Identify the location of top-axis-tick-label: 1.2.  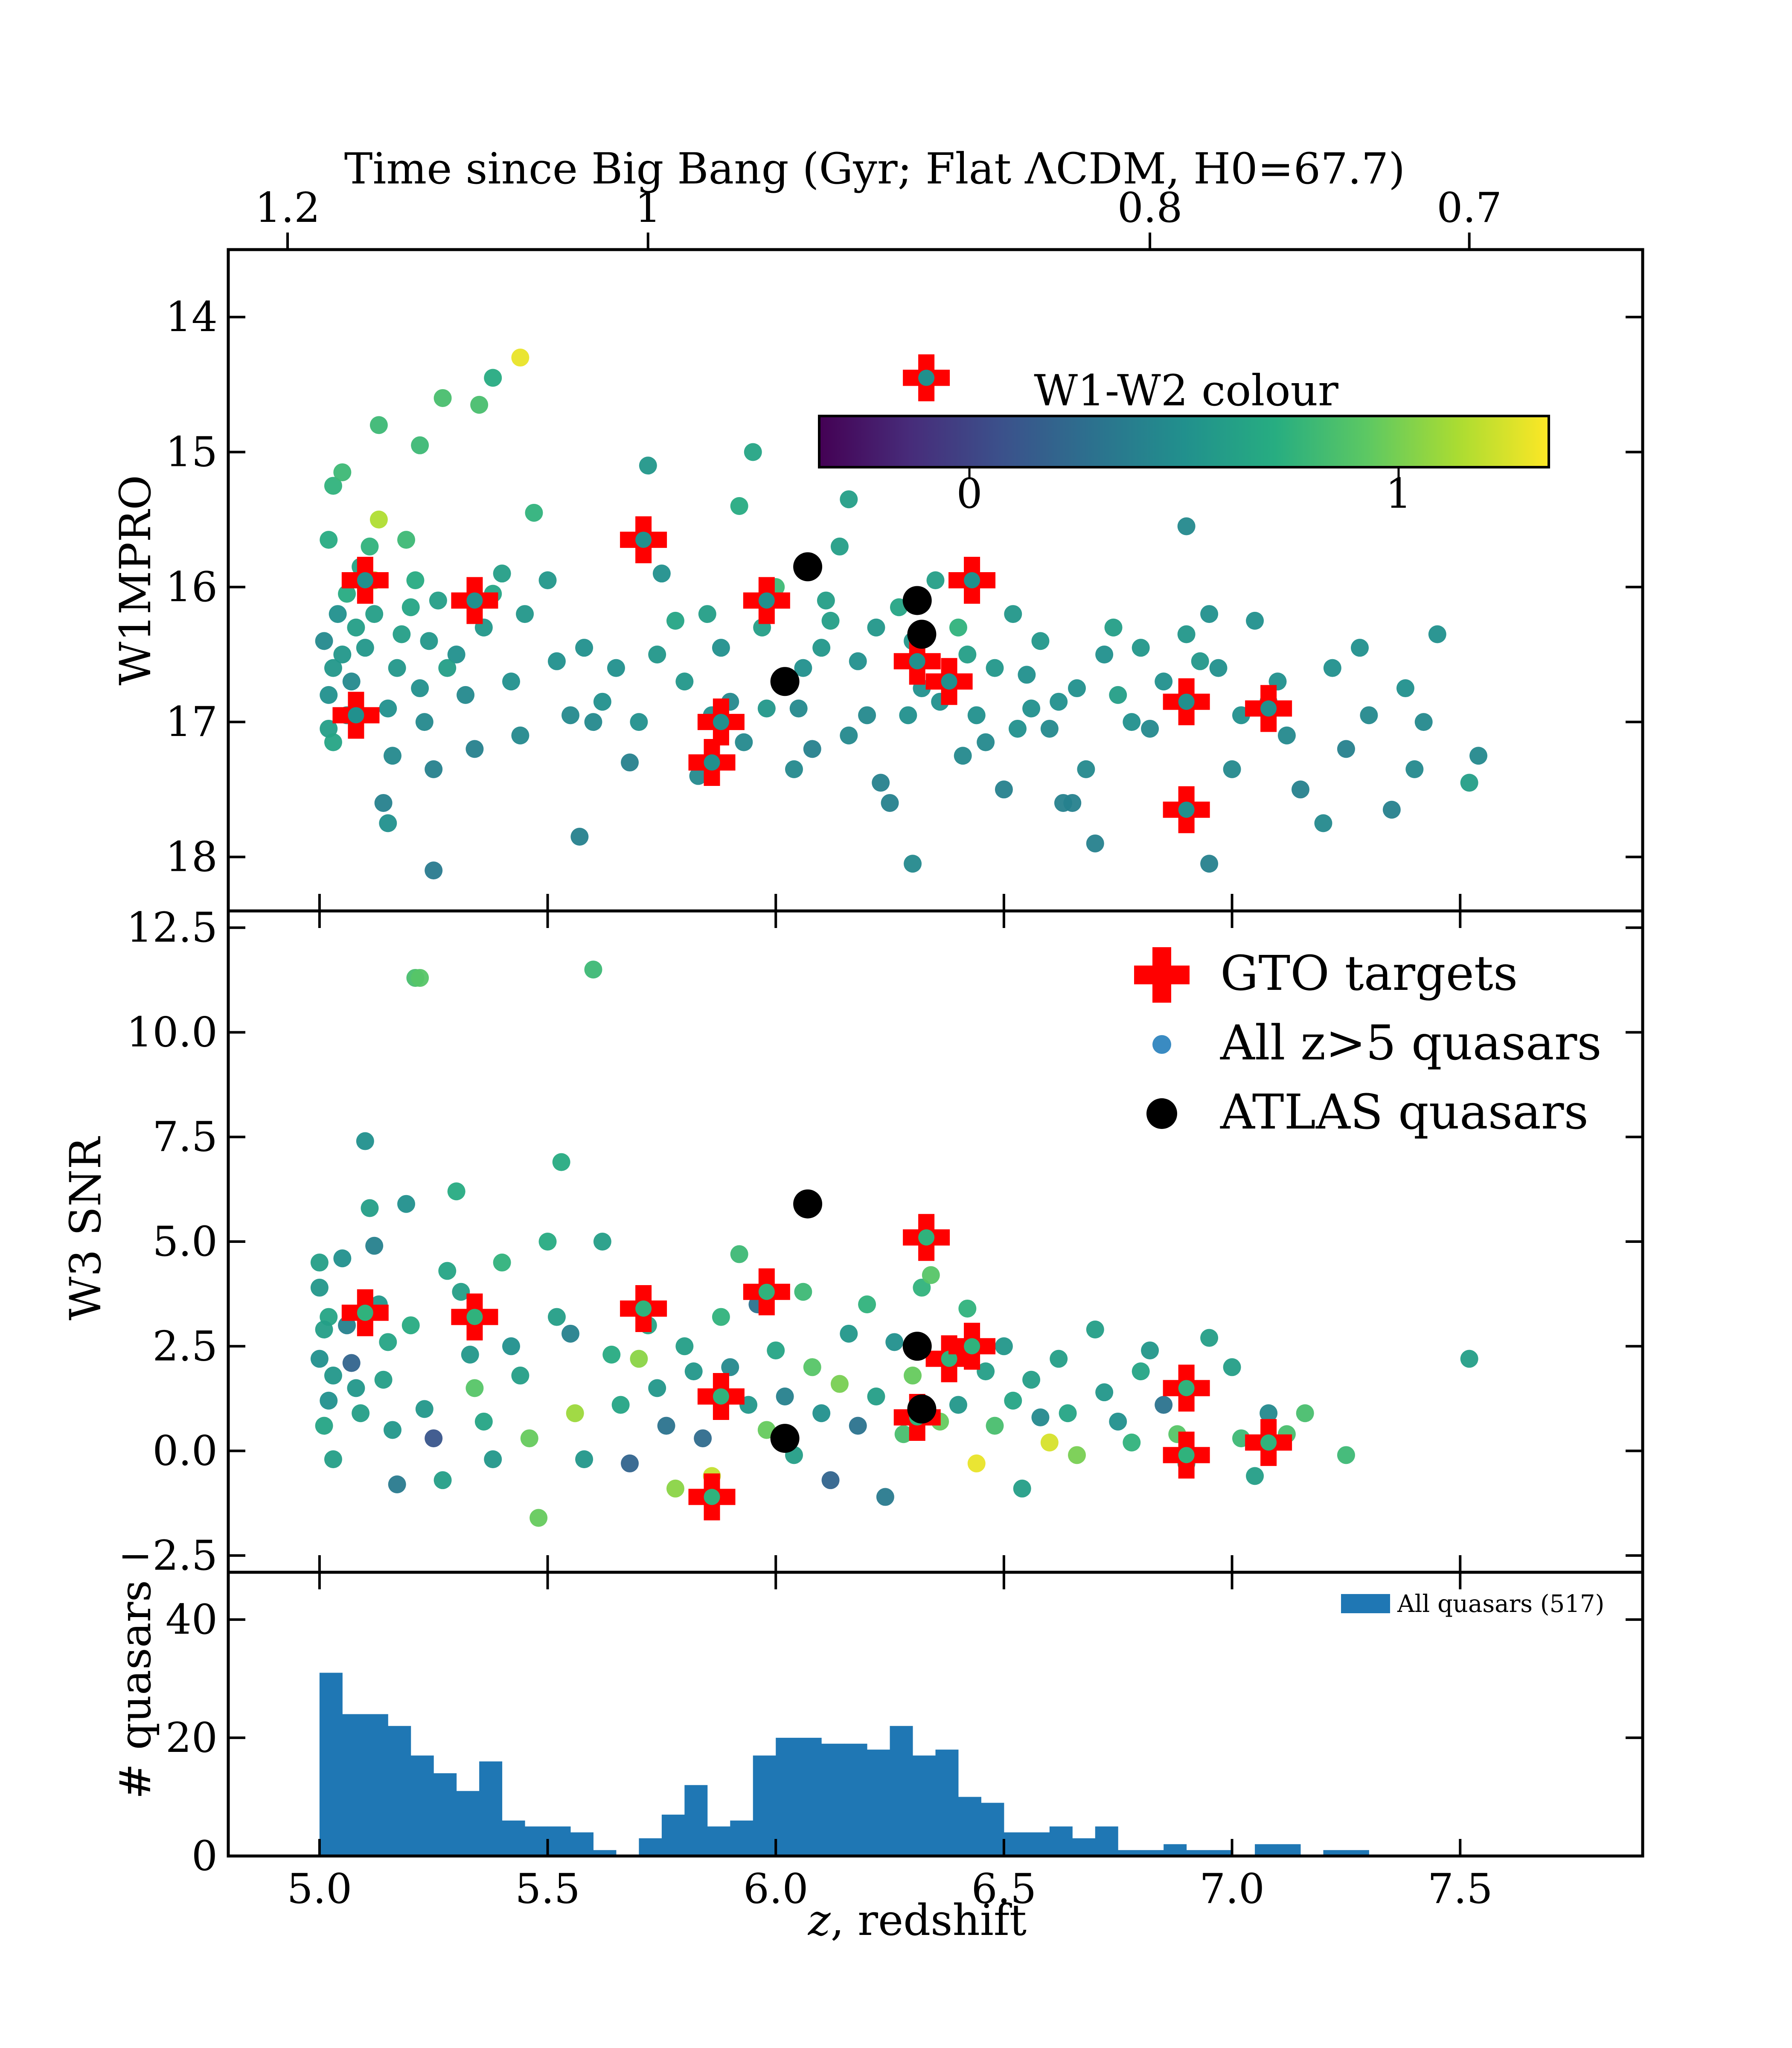
(287, 208).